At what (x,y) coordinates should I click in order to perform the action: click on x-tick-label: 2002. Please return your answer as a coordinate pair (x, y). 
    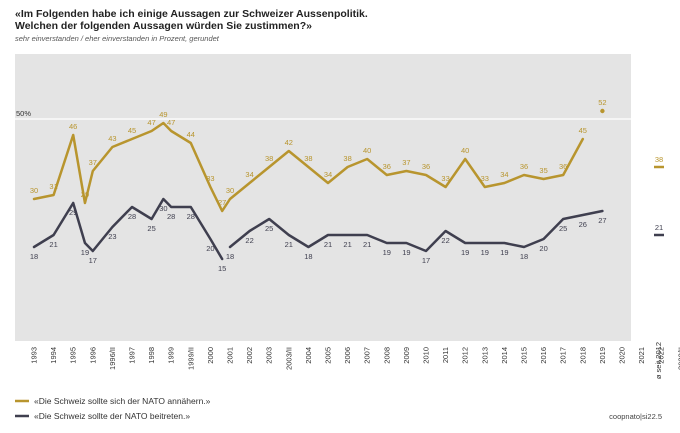
    Looking at the image, I should click on (249, 355).